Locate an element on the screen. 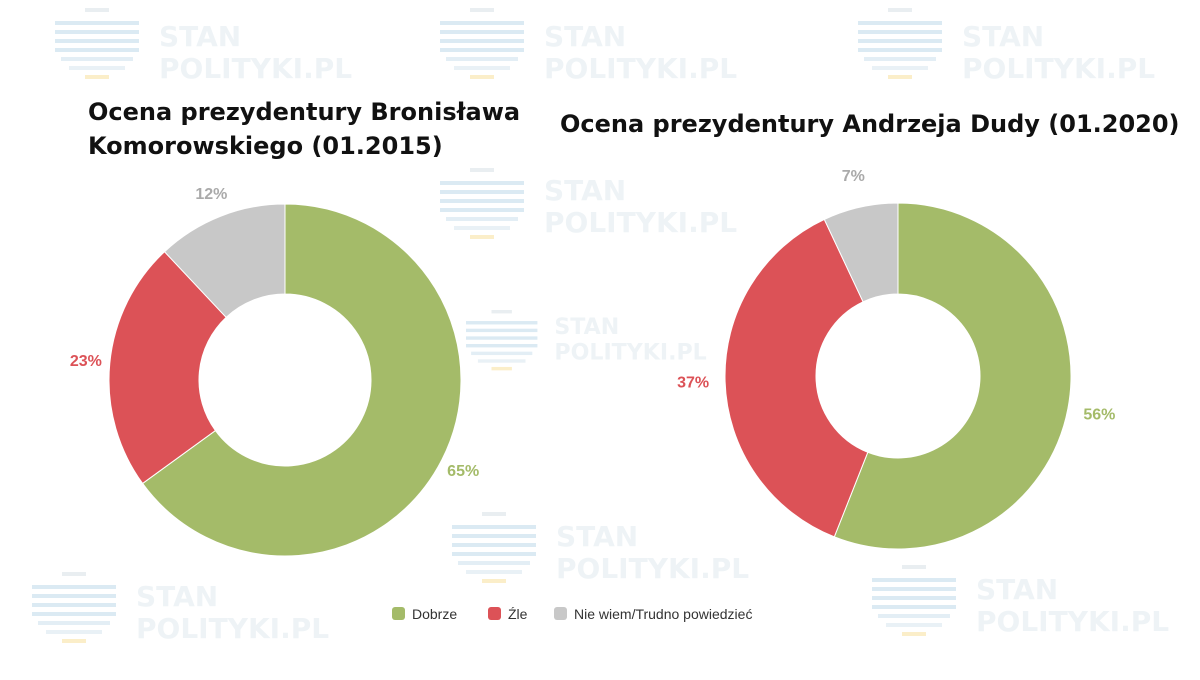  chart-title-line-2: Komorowskiego (01.2015) is located at coordinates (265, 146).